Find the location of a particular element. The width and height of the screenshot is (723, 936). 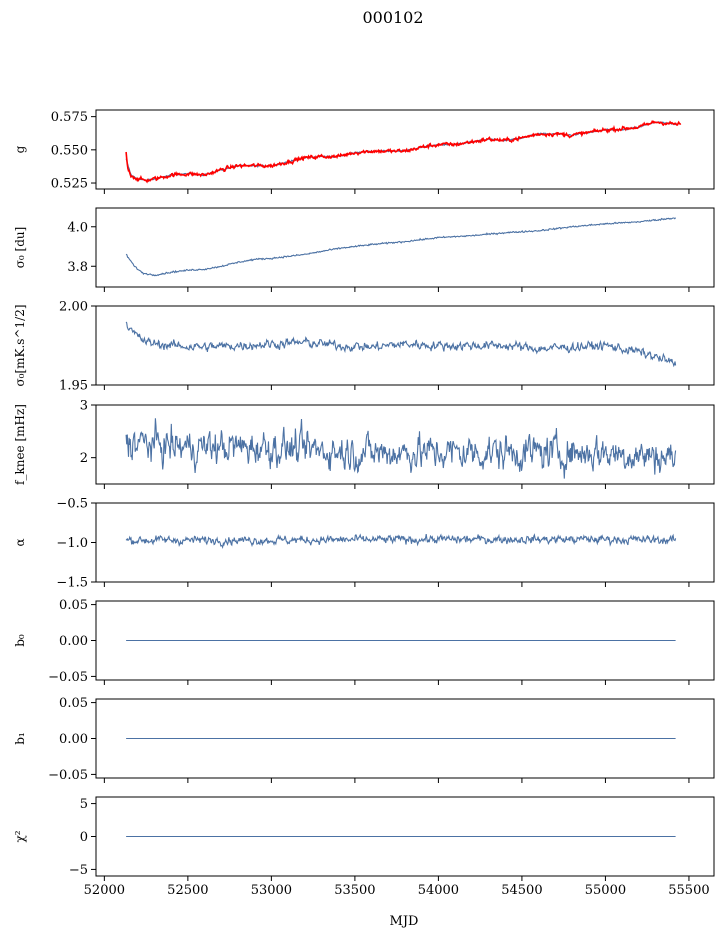

x-tick-label: 55500 is located at coordinates (688, 890).